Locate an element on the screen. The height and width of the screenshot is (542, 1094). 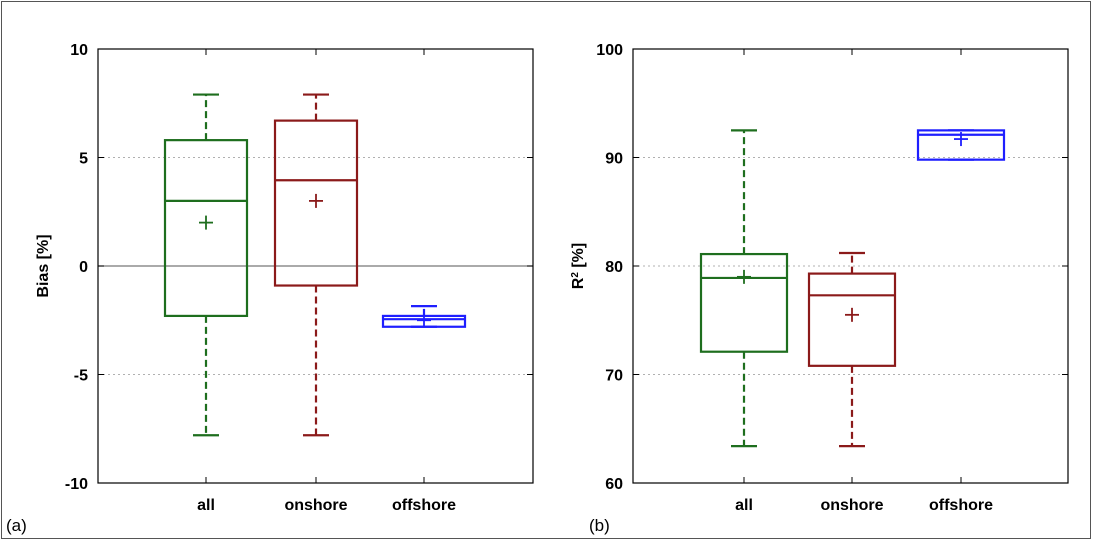
y-tick-label: 0 is located at coordinates (83, 267).